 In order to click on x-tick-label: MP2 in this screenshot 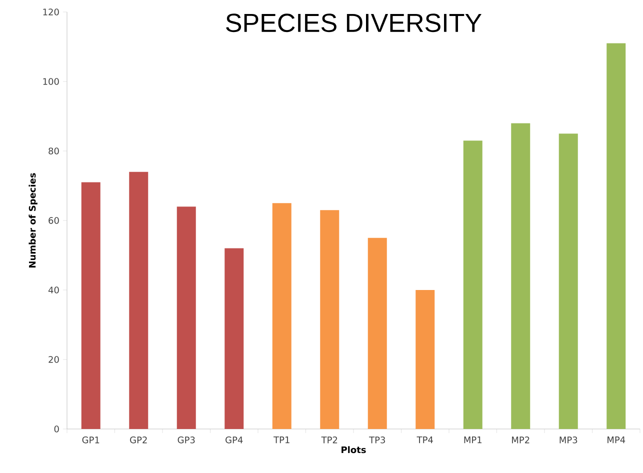, I will do `click(521, 440)`.